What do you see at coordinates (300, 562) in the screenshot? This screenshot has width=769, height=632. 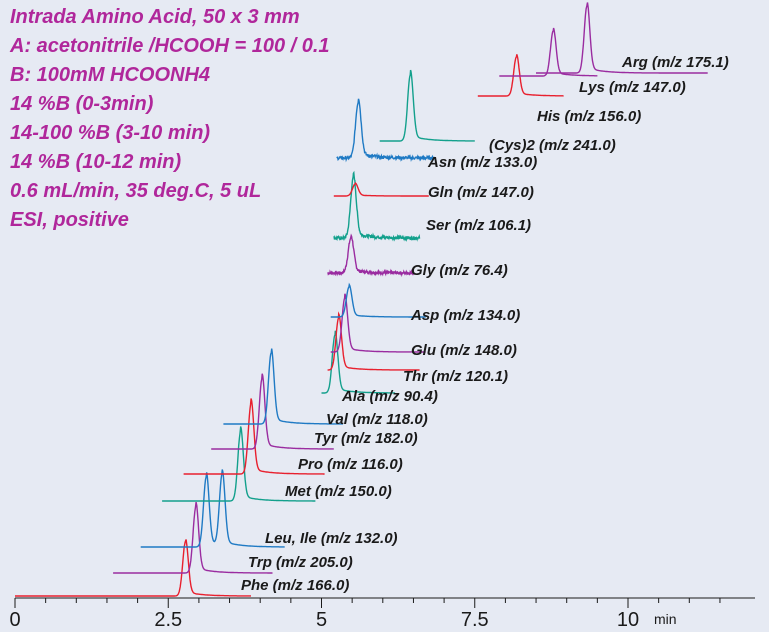 I see `peak-label: Trp (m/z 205.0)` at bounding box center [300, 562].